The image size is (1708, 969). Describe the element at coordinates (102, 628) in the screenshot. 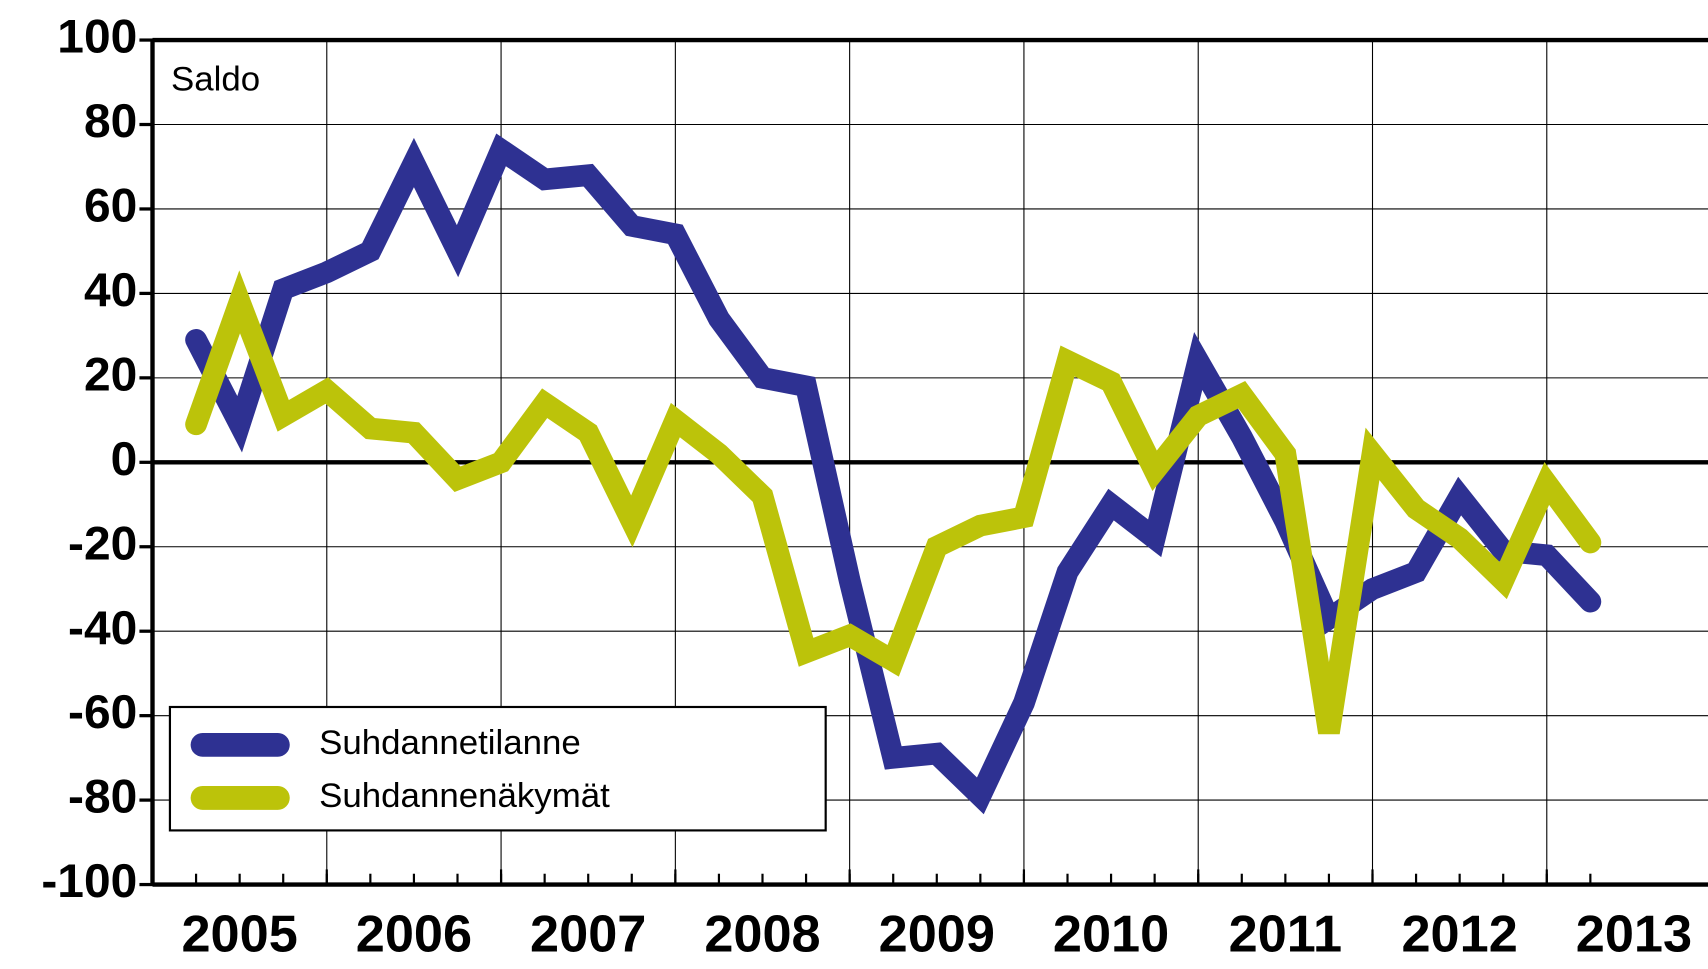

I see `y-tick-label: -40` at that location.